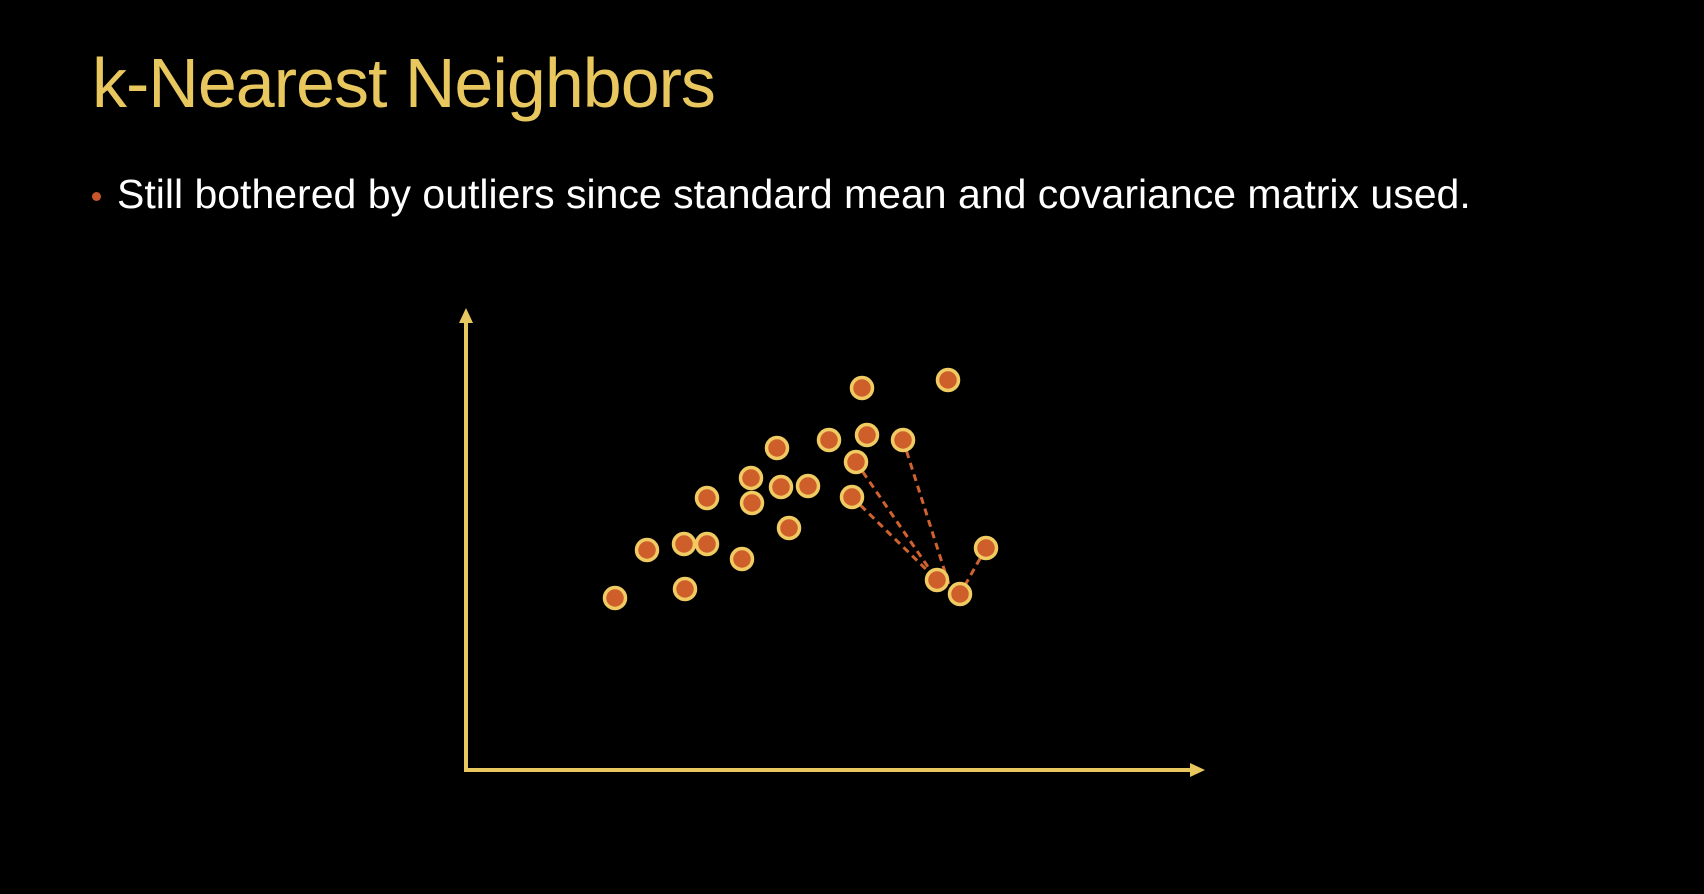  What do you see at coordinates (404, 83) in the screenshot?
I see `slide-title: k-Nearest Neighbors` at bounding box center [404, 83].